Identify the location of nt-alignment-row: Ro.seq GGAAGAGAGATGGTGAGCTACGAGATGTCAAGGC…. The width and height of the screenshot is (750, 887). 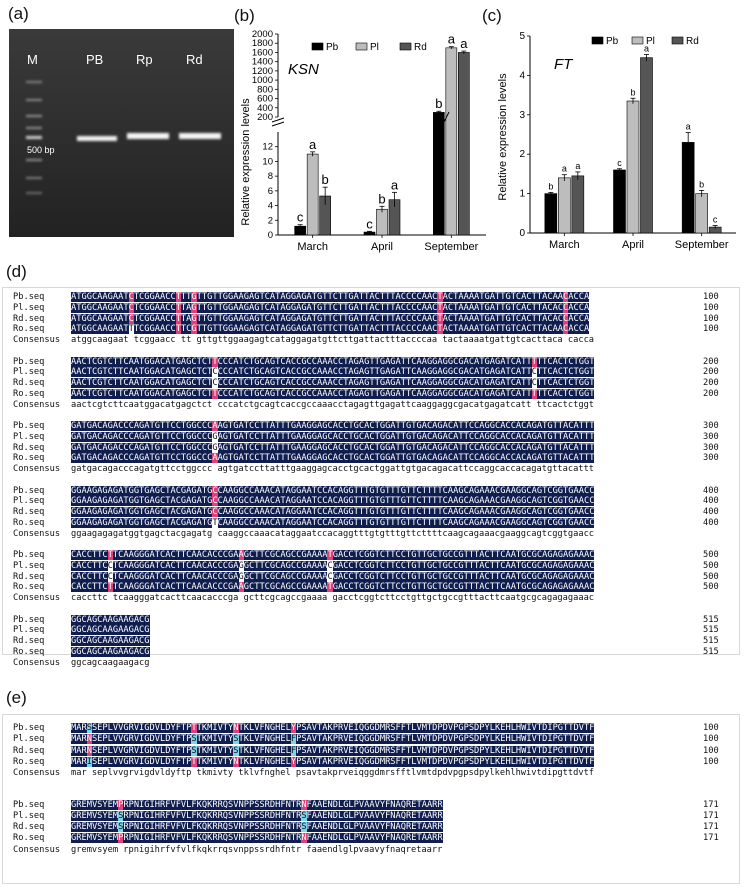
(371, 522).